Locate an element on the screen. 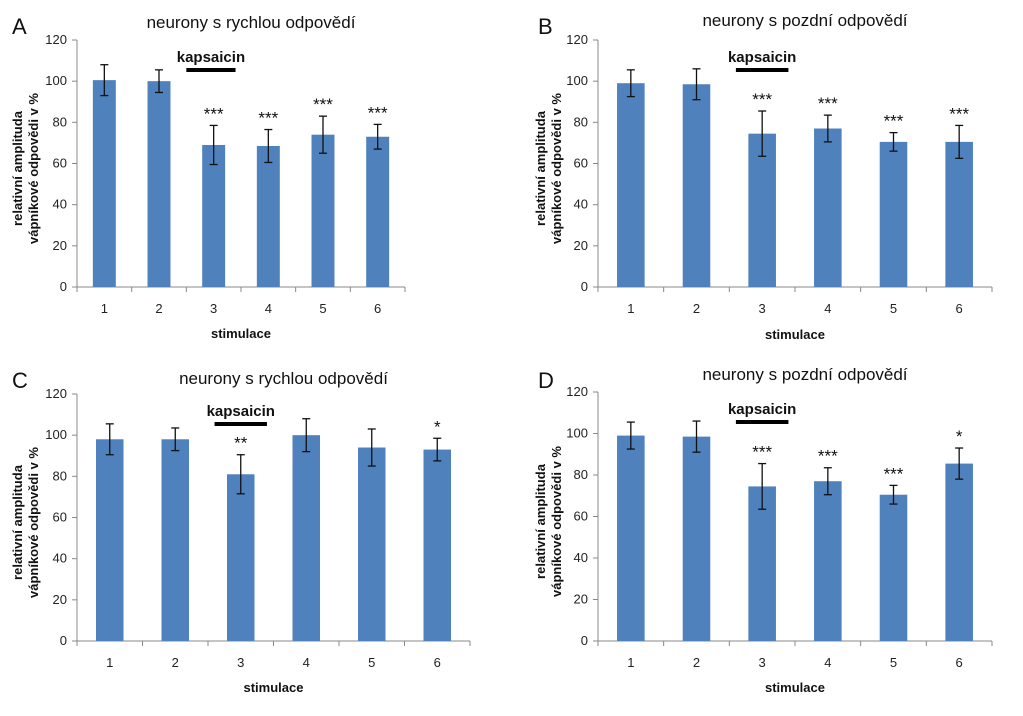 This screenshot has height=716, width=1023. chart-title: neurony s rychlou odpovědí is located at coordinates (251, 22).